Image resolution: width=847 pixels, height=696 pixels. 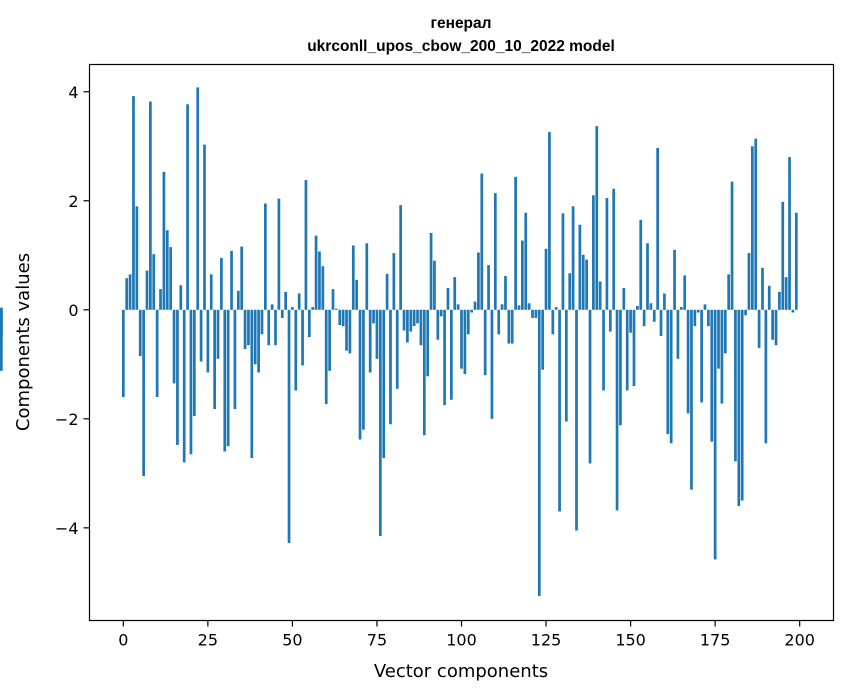 I want to click on y-tick-label: 0, so click(x=73, y=310).